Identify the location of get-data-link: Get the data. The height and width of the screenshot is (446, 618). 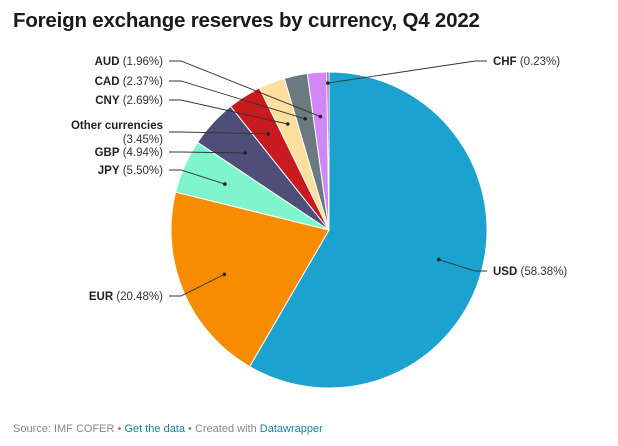
(154, 429).